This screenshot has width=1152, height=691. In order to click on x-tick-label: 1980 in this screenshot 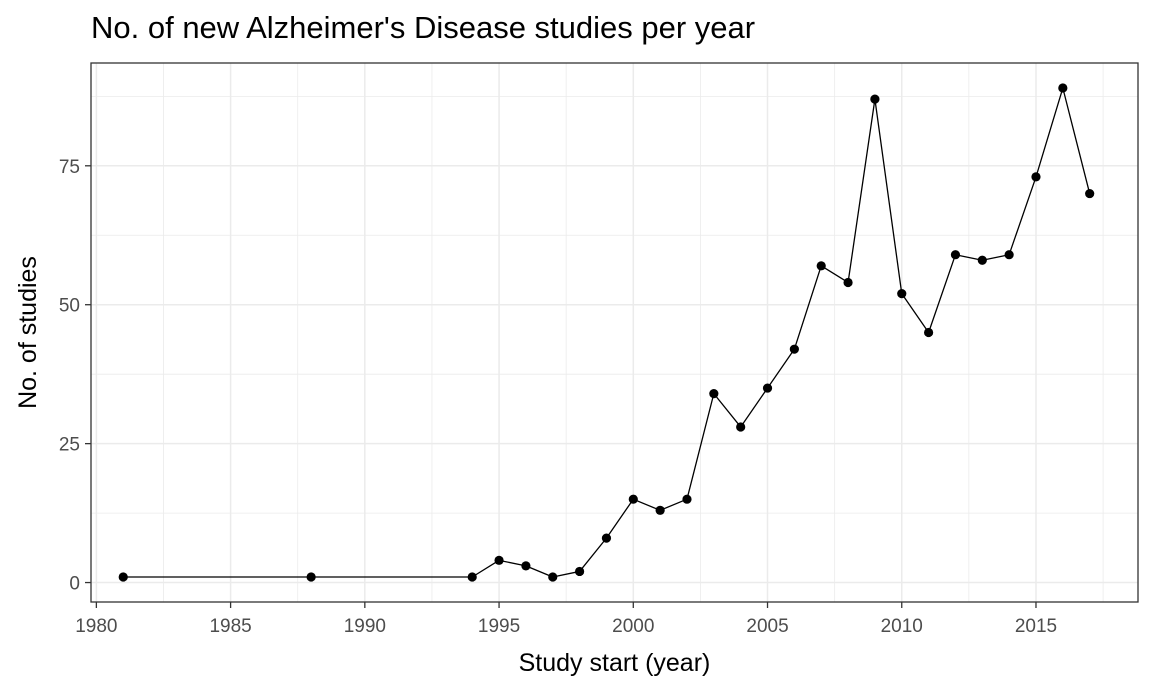, I will do `click(96, 626)`.